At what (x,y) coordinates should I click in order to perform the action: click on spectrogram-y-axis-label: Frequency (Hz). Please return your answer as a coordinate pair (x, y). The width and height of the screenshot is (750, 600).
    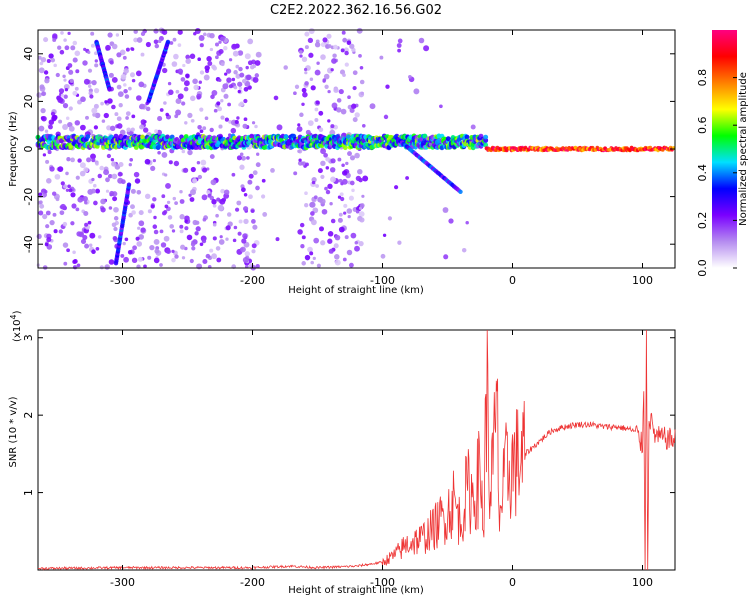
    Looking at the image, I should click on (13, 149).